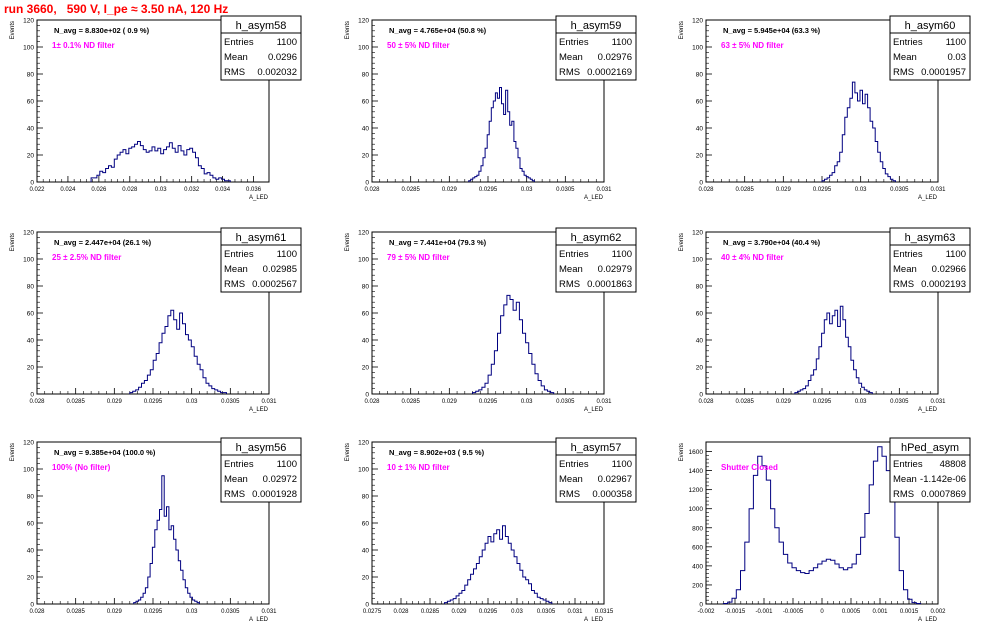 The image size is (996, 622). I want to click on stat-value: 0.02979, so click(615, 269).